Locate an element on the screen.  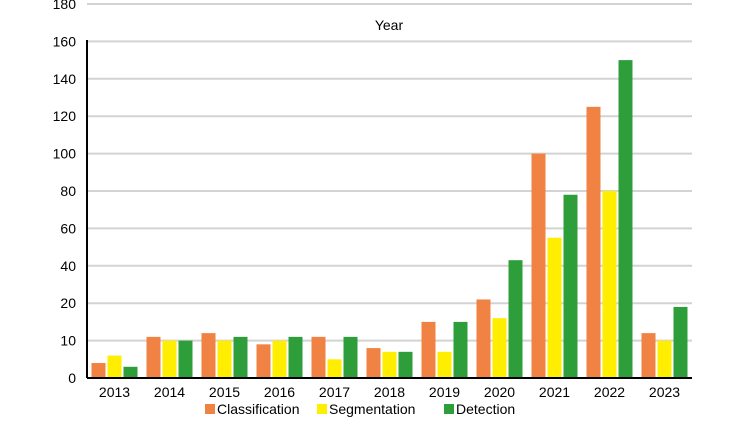
x-tick-label: 2017 is located at coordinates (334, 392).